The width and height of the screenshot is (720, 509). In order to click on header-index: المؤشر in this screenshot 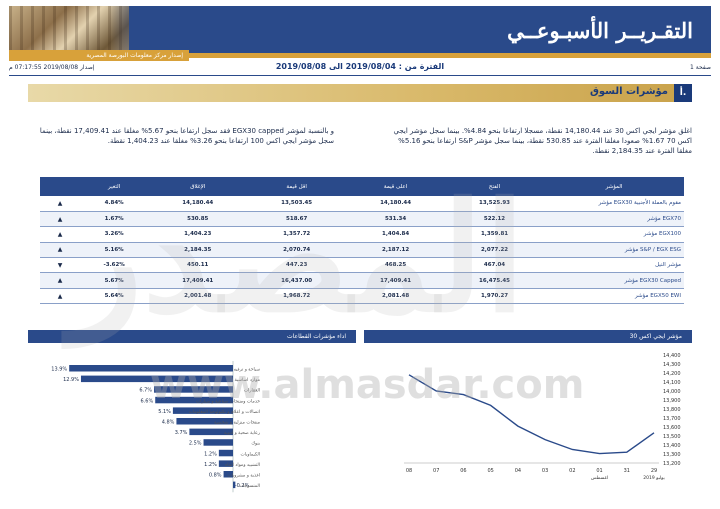, I will do `click(614, 186)`.